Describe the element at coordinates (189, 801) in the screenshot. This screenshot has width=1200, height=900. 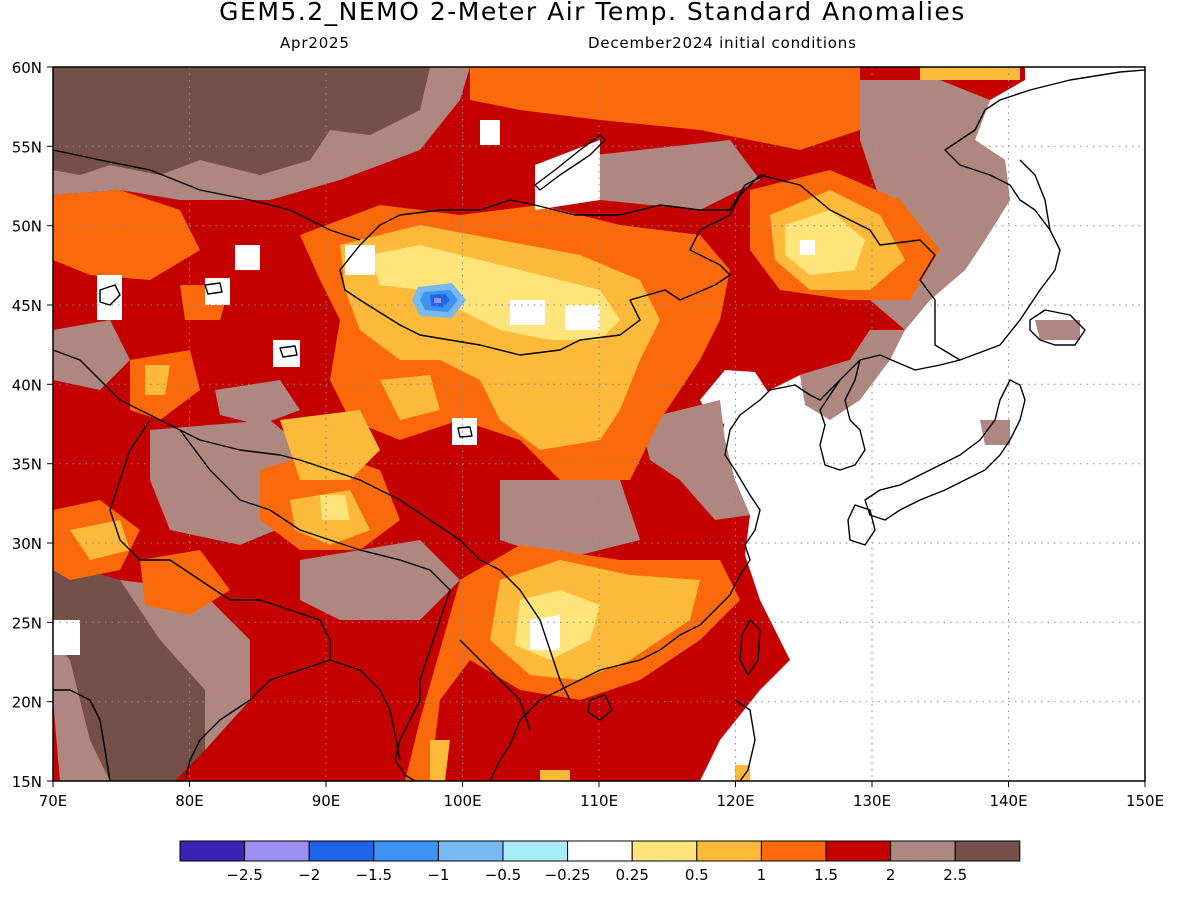
I see `lon-label-80e: 80E` at that location.